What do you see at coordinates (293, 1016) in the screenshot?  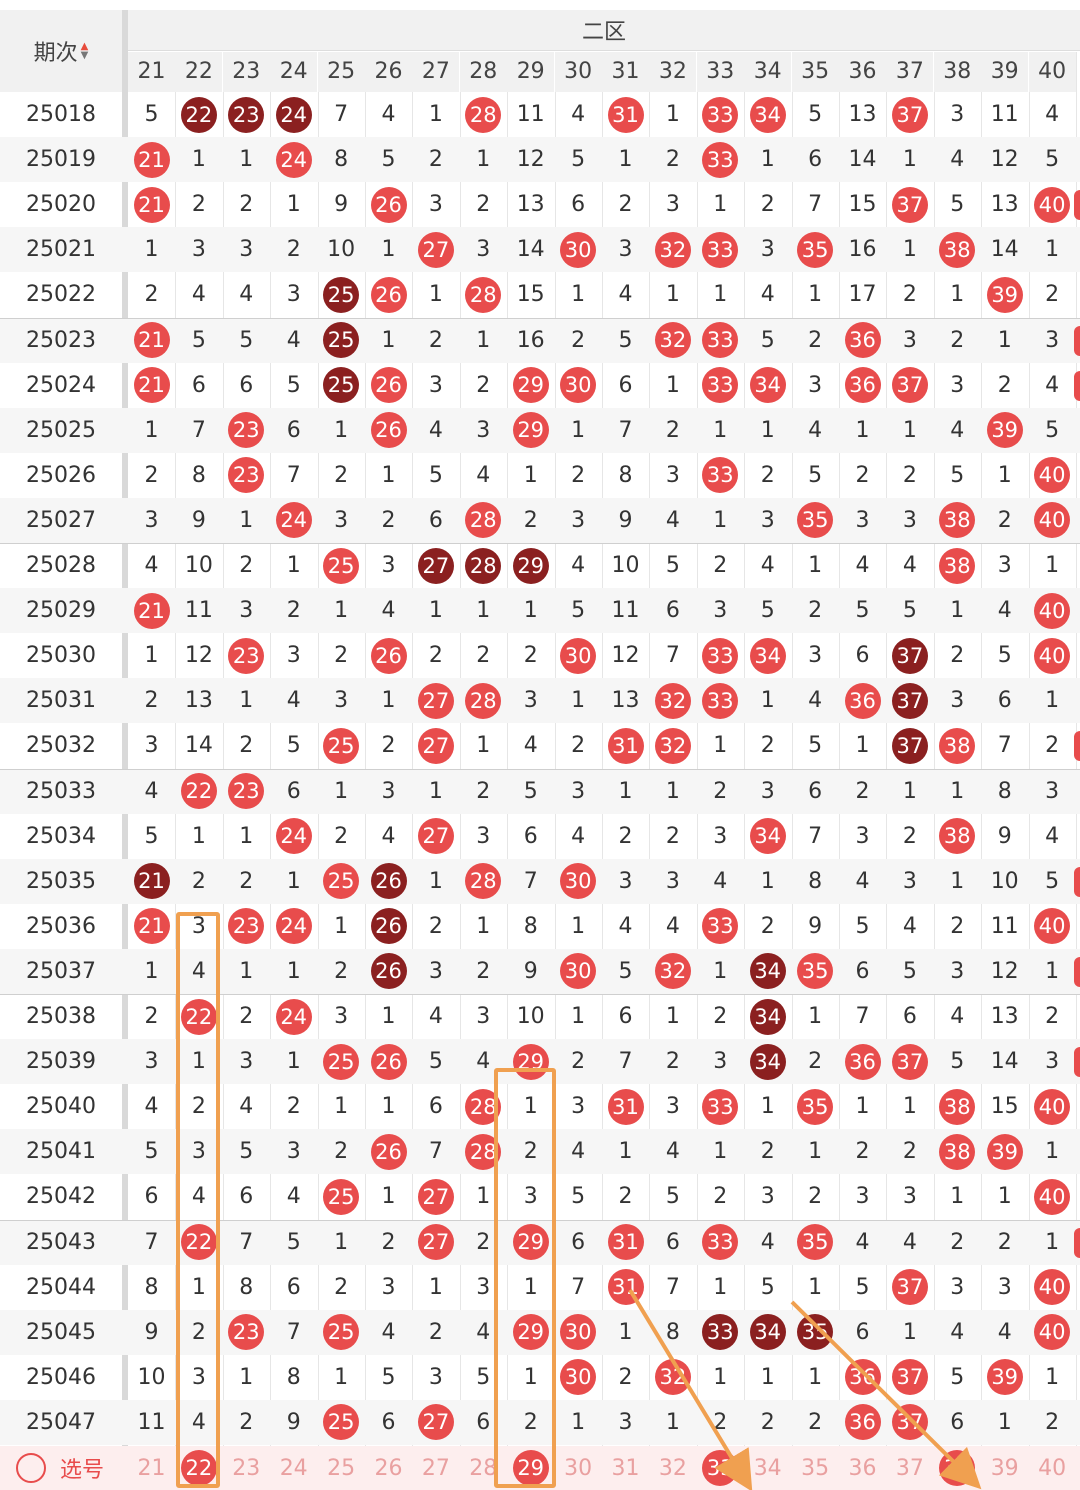 I see `cell-hit: 24` at bounding box center [293, 1016].